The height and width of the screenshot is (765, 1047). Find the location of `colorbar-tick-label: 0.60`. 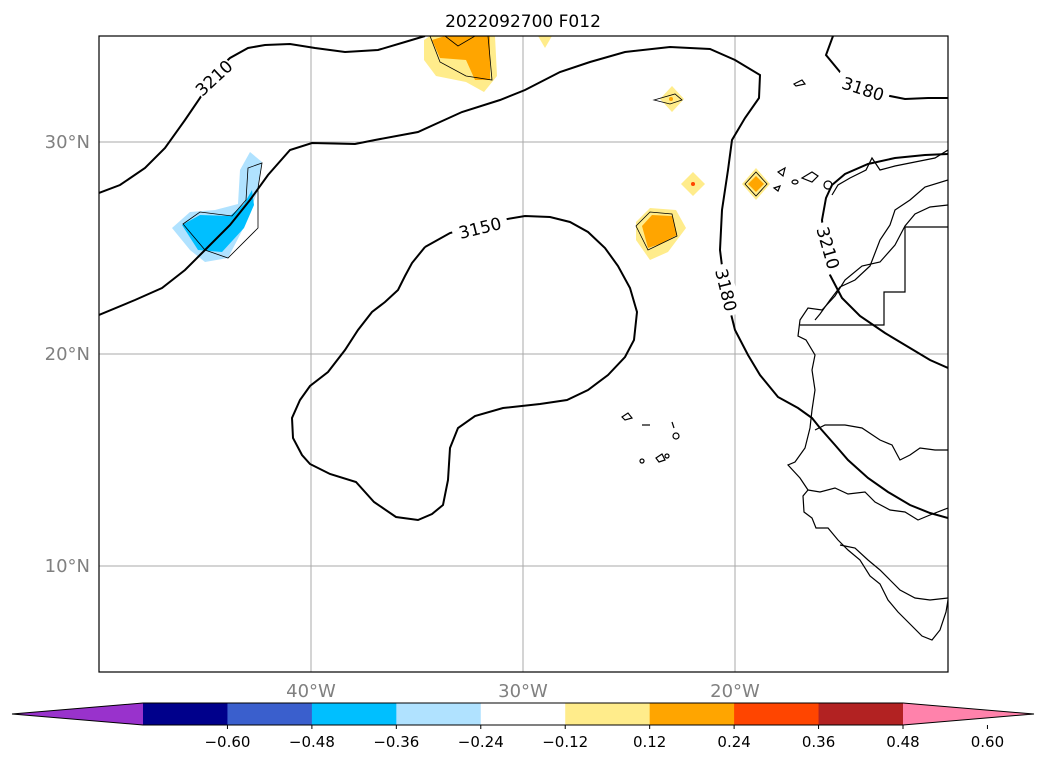

colorbar-tick-label: 0.60 is located at coordinates (987, 742).